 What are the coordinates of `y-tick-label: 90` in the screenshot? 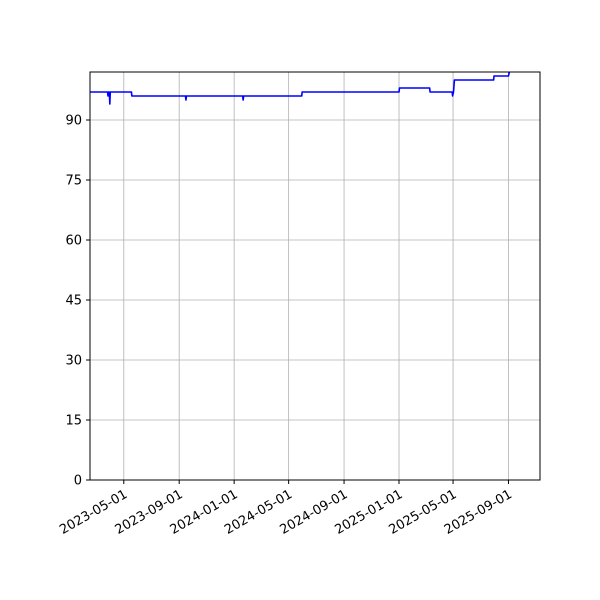 It's located at (73, 121).